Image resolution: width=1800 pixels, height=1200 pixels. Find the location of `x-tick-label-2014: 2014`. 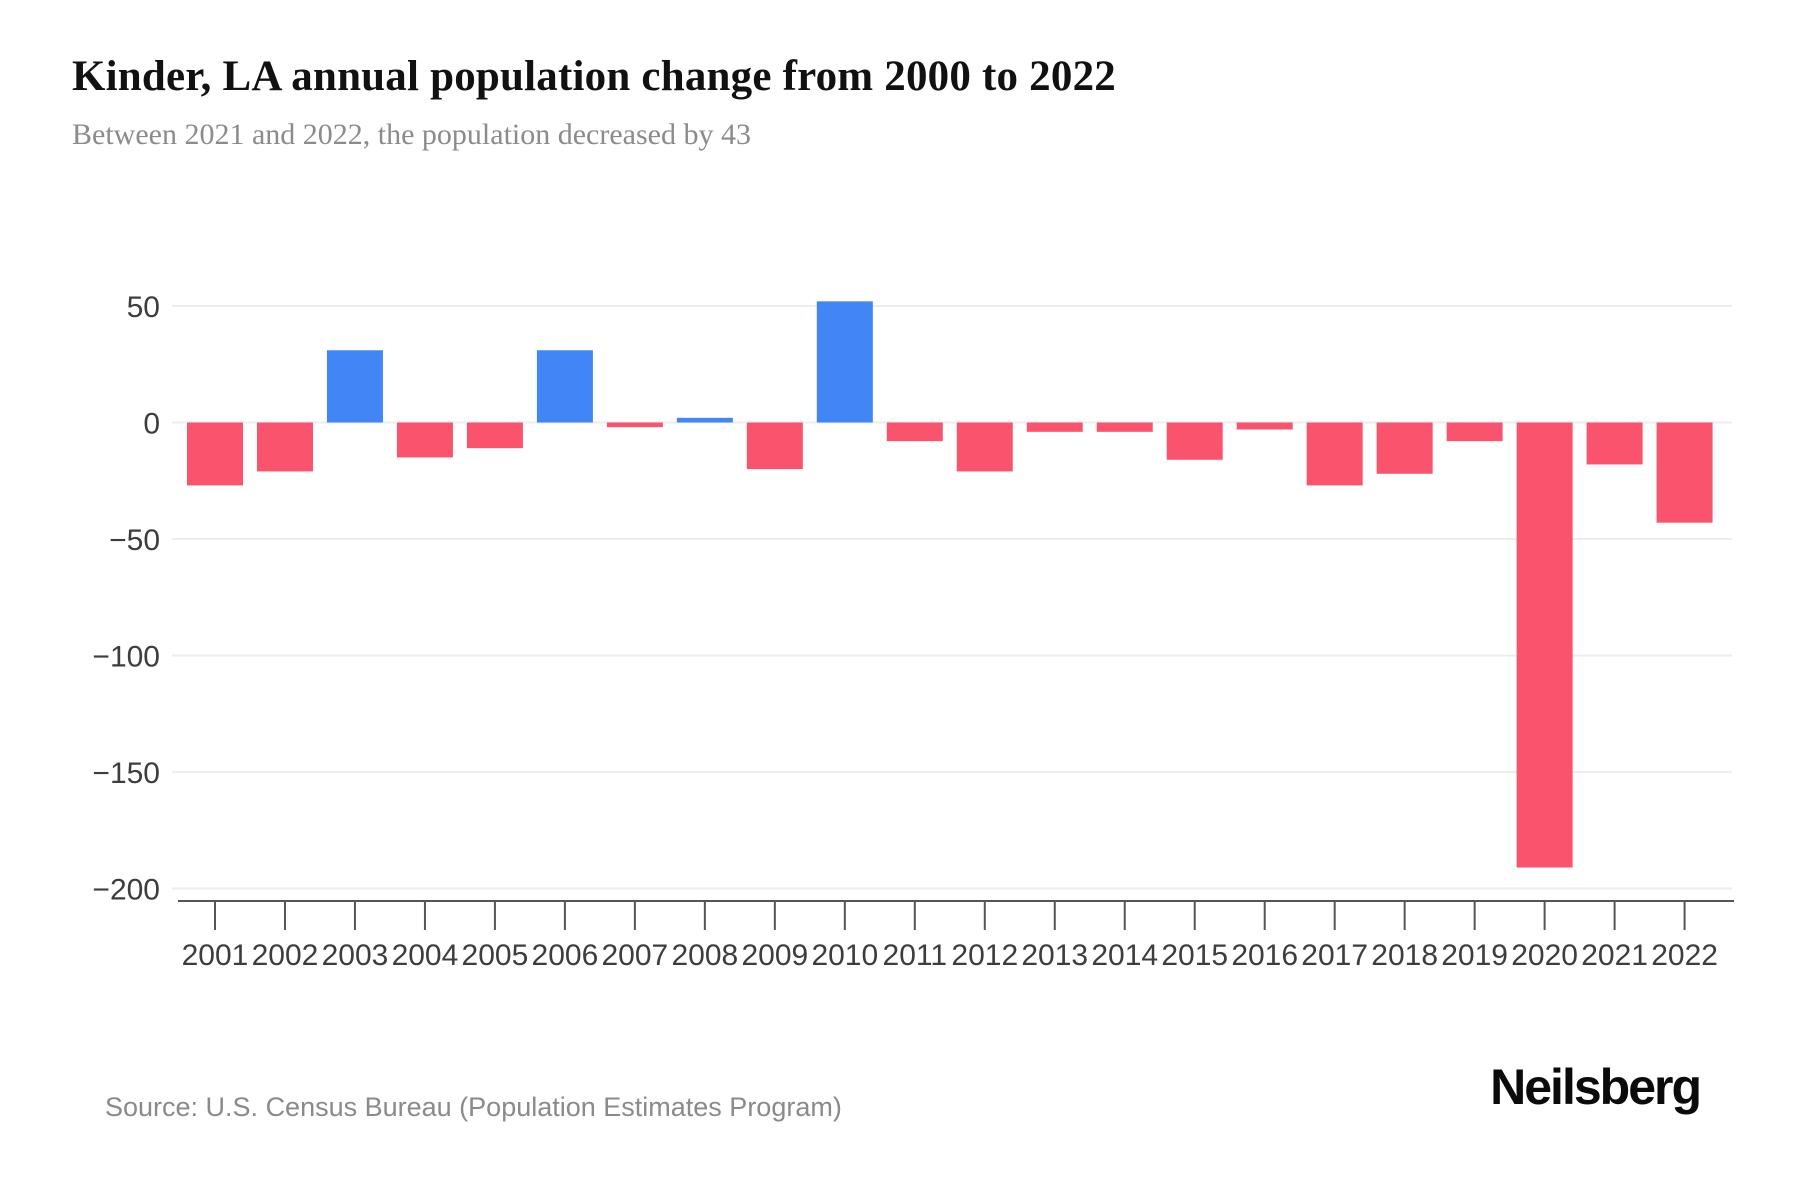

x-tick-label-2014: 2014 is located at coordinates (1124, 955).